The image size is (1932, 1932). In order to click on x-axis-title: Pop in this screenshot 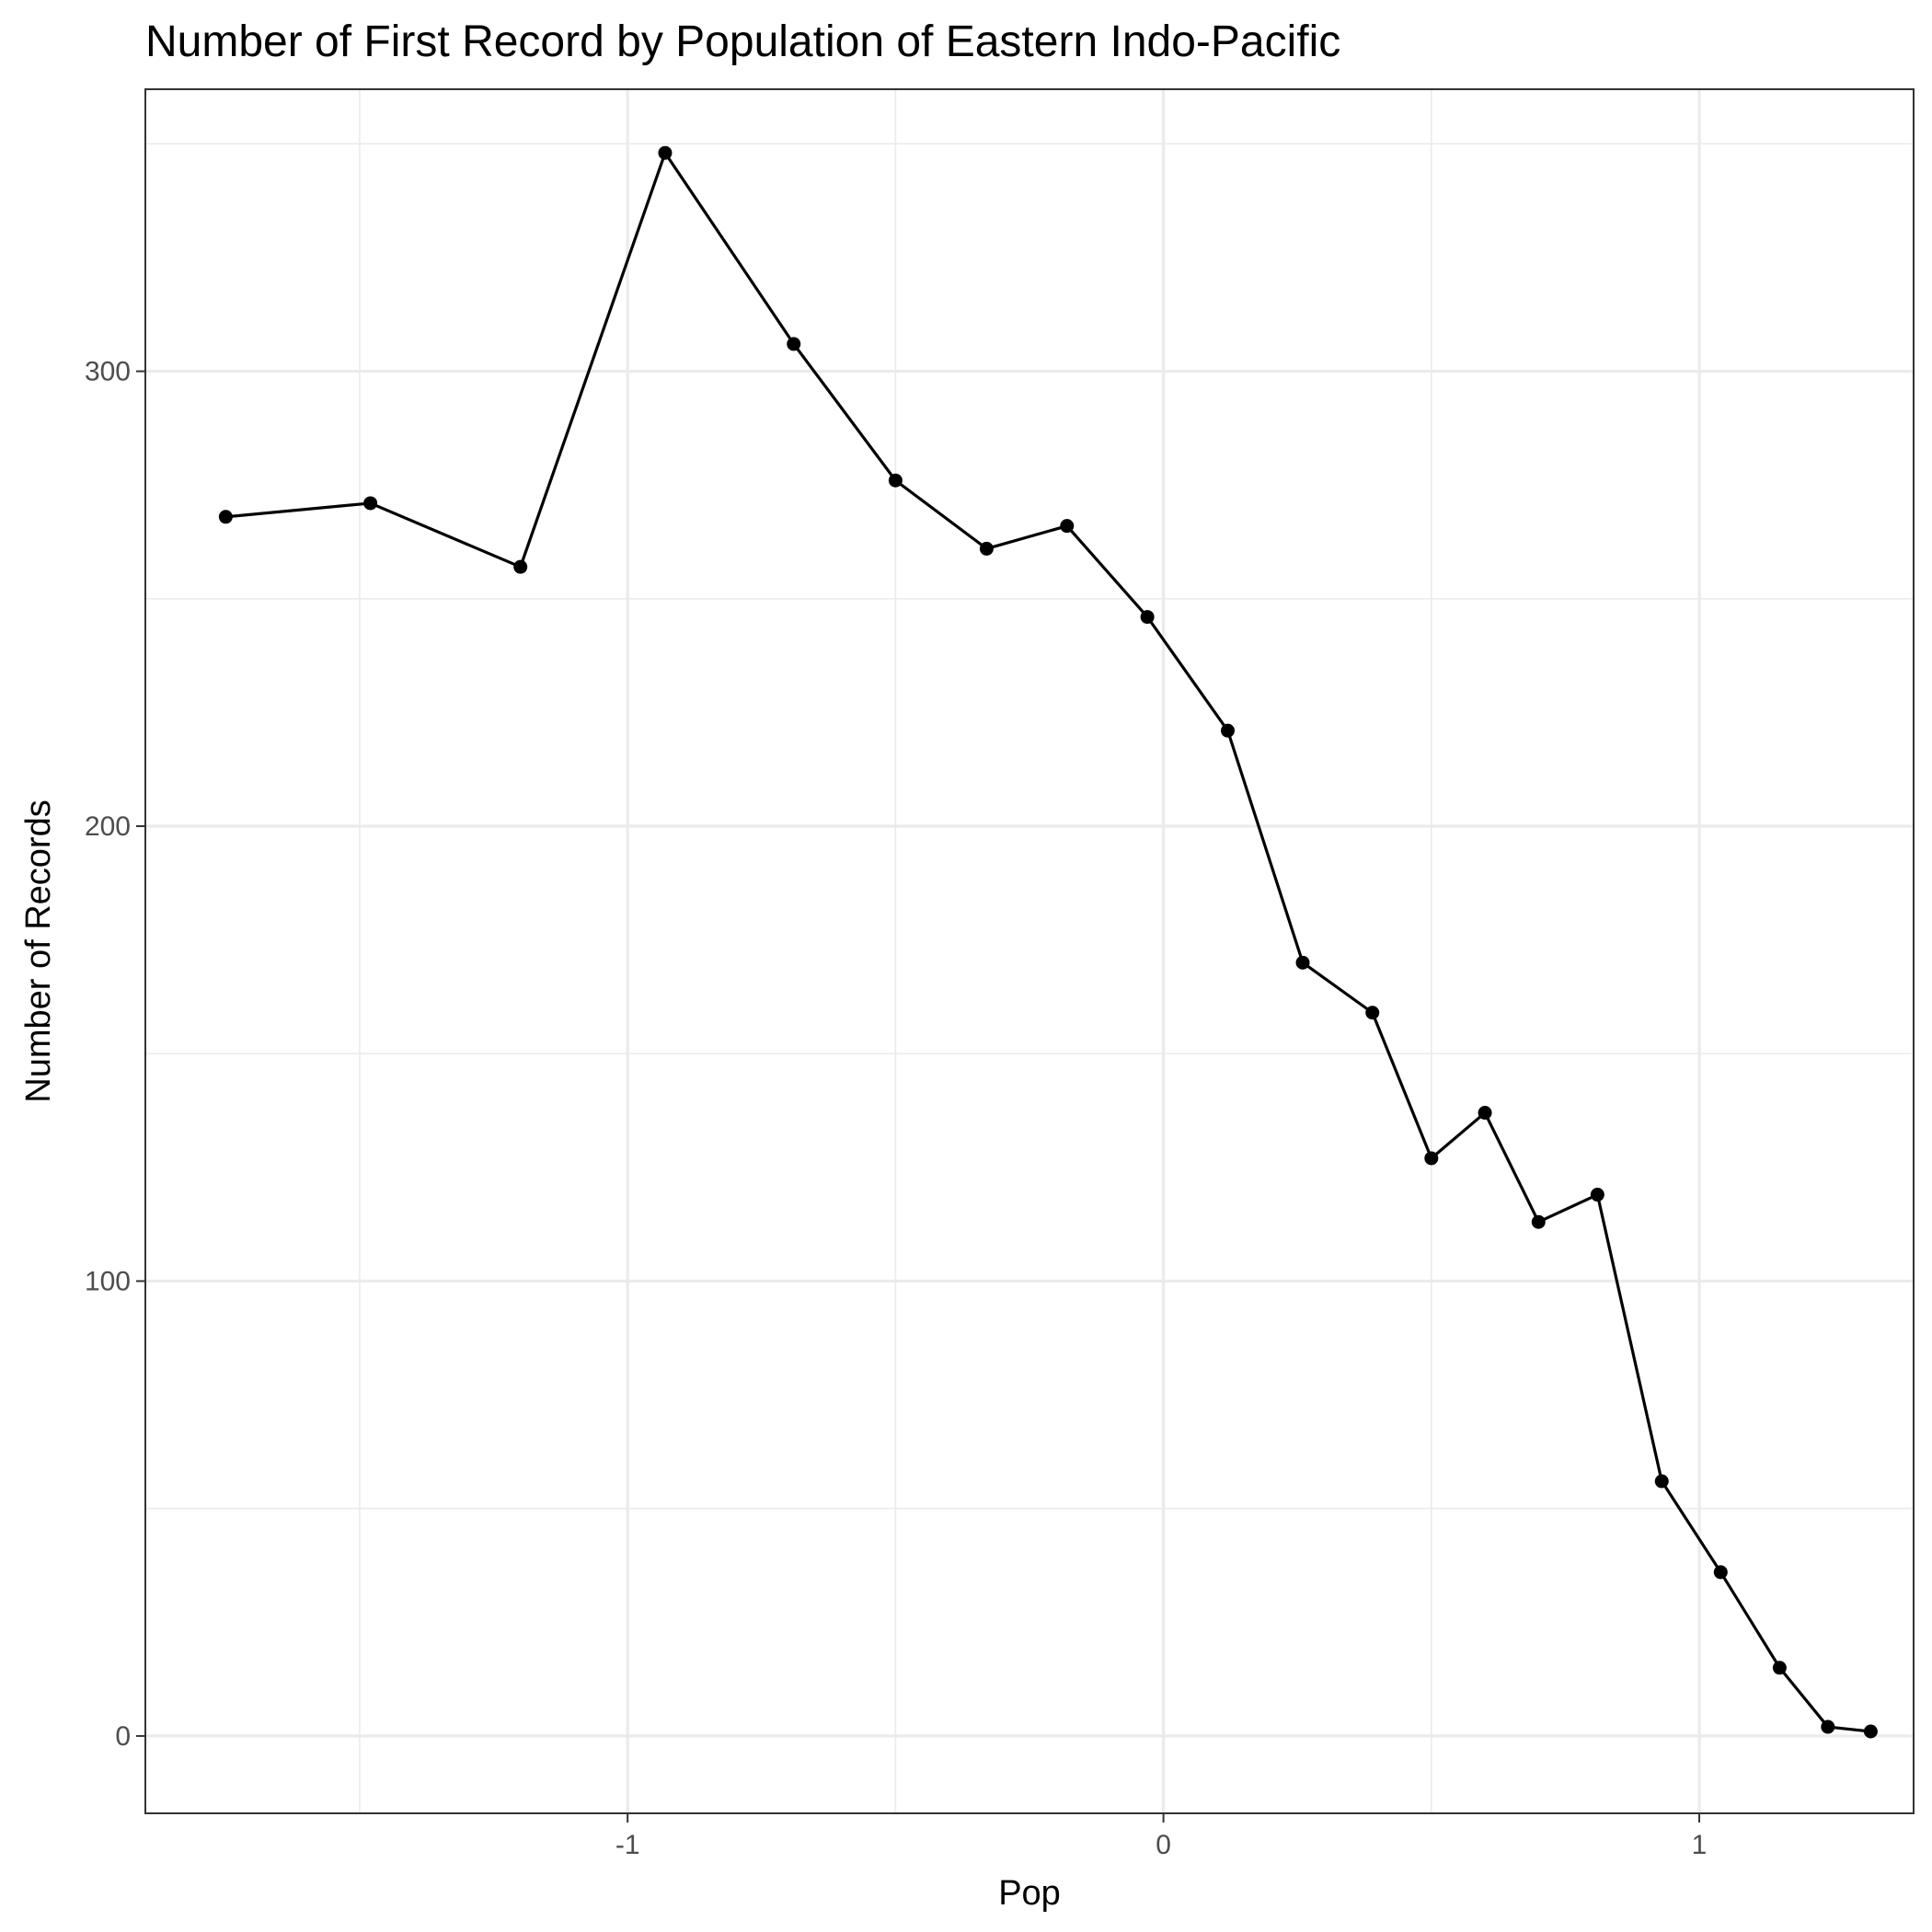, I will do `click(1029, 1893)`.